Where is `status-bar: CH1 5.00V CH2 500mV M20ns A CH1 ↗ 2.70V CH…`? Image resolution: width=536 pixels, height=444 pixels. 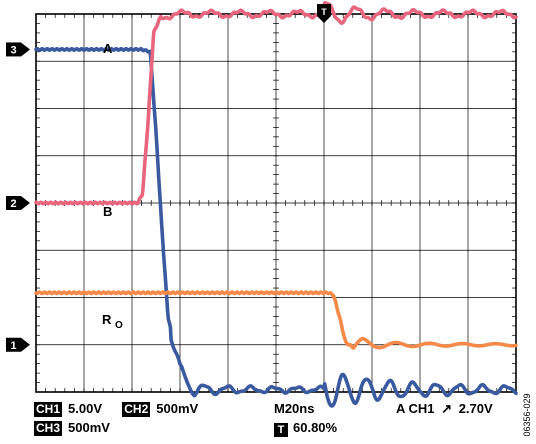
status-bar: CH1 5.00V CH2 500mV M20ns A CH1 ↗ 2.70V CH… is located at coordinates (277, 420).